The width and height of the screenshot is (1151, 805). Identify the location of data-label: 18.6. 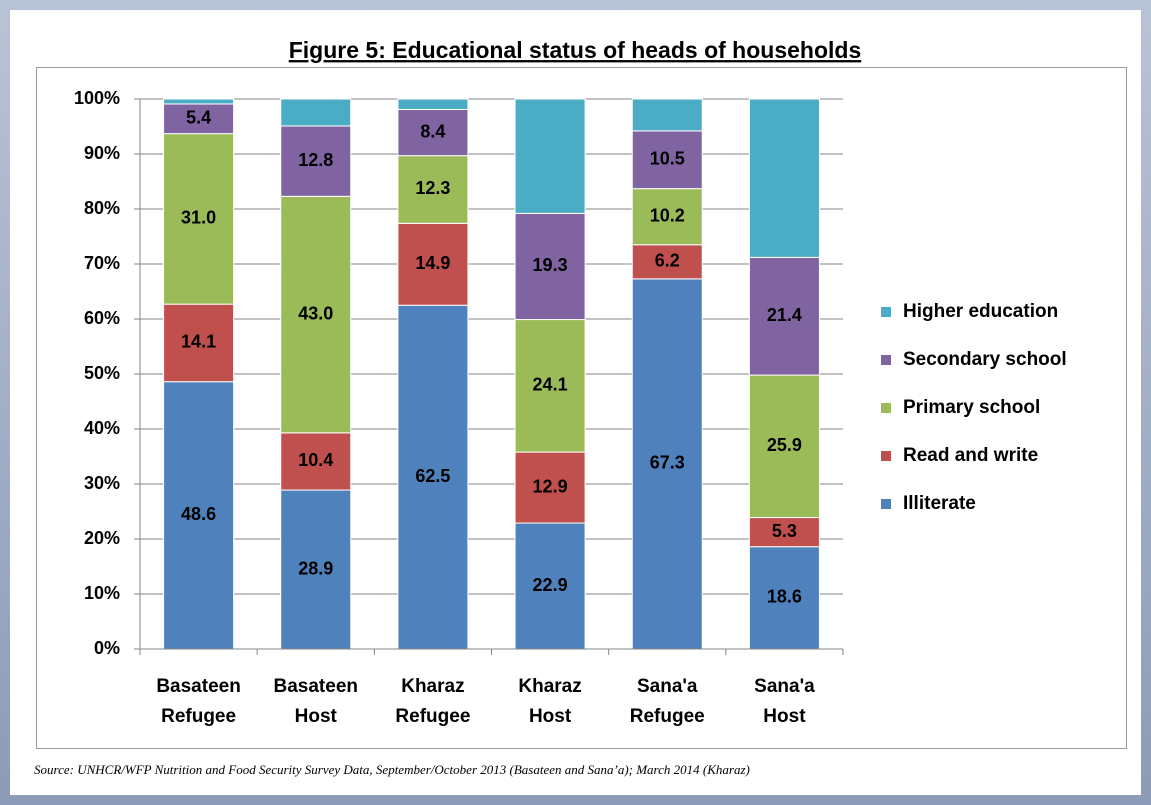
(784, 597).